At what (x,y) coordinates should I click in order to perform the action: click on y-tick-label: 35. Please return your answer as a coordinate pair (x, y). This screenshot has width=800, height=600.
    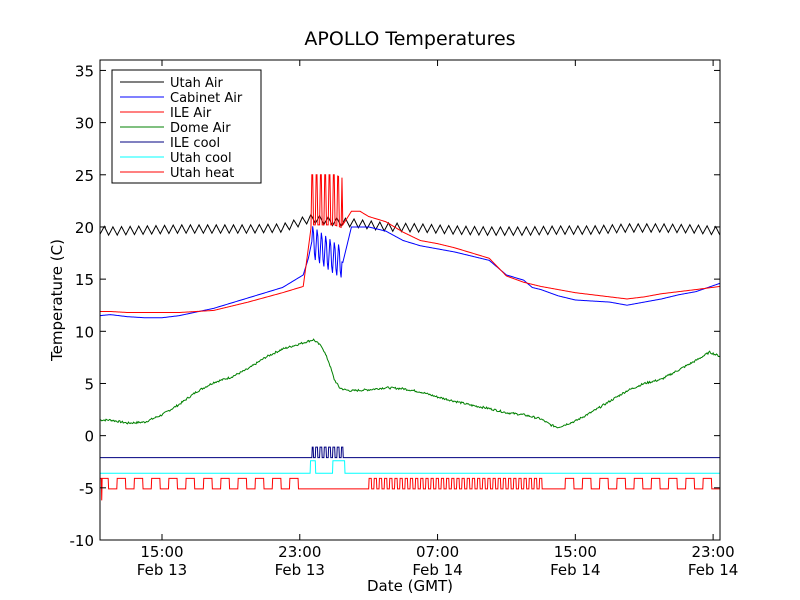
    Looking at the image, I should click on (84, 71).